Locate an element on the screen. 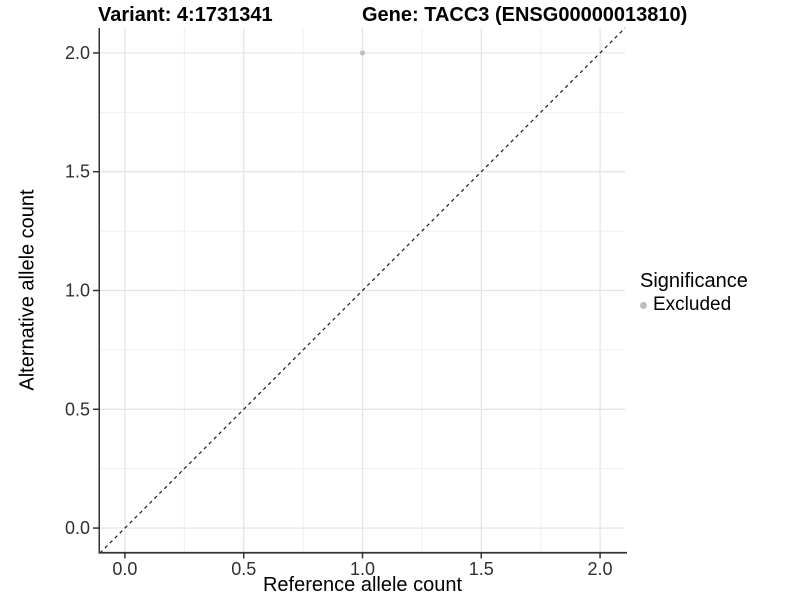 Image resolution: width=800 pixels, height=600 pixels. plot-title-variant: Variant: 4:1731341 is located at coordinates (185, 15).